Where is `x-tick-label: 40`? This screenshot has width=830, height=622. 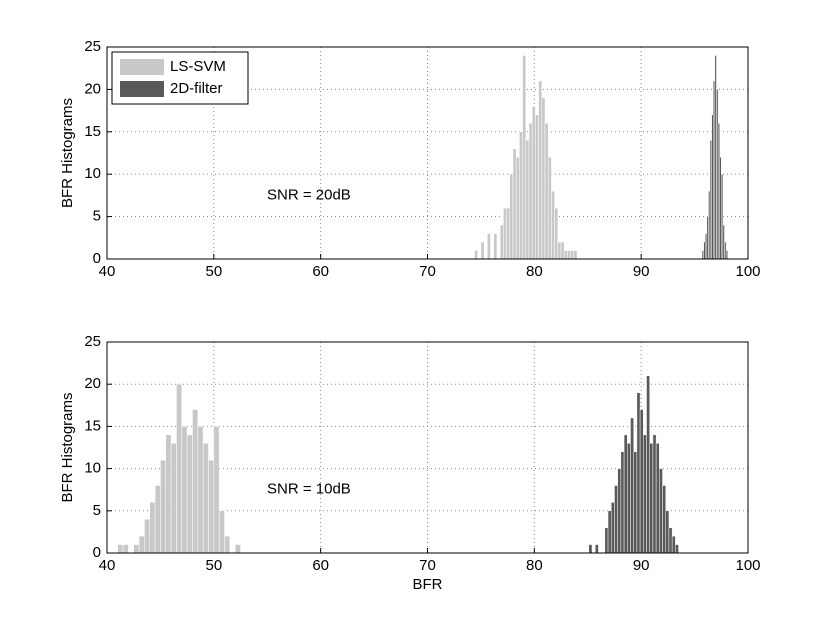 x-tick-label: 40 is located at coordinates (107, 565).